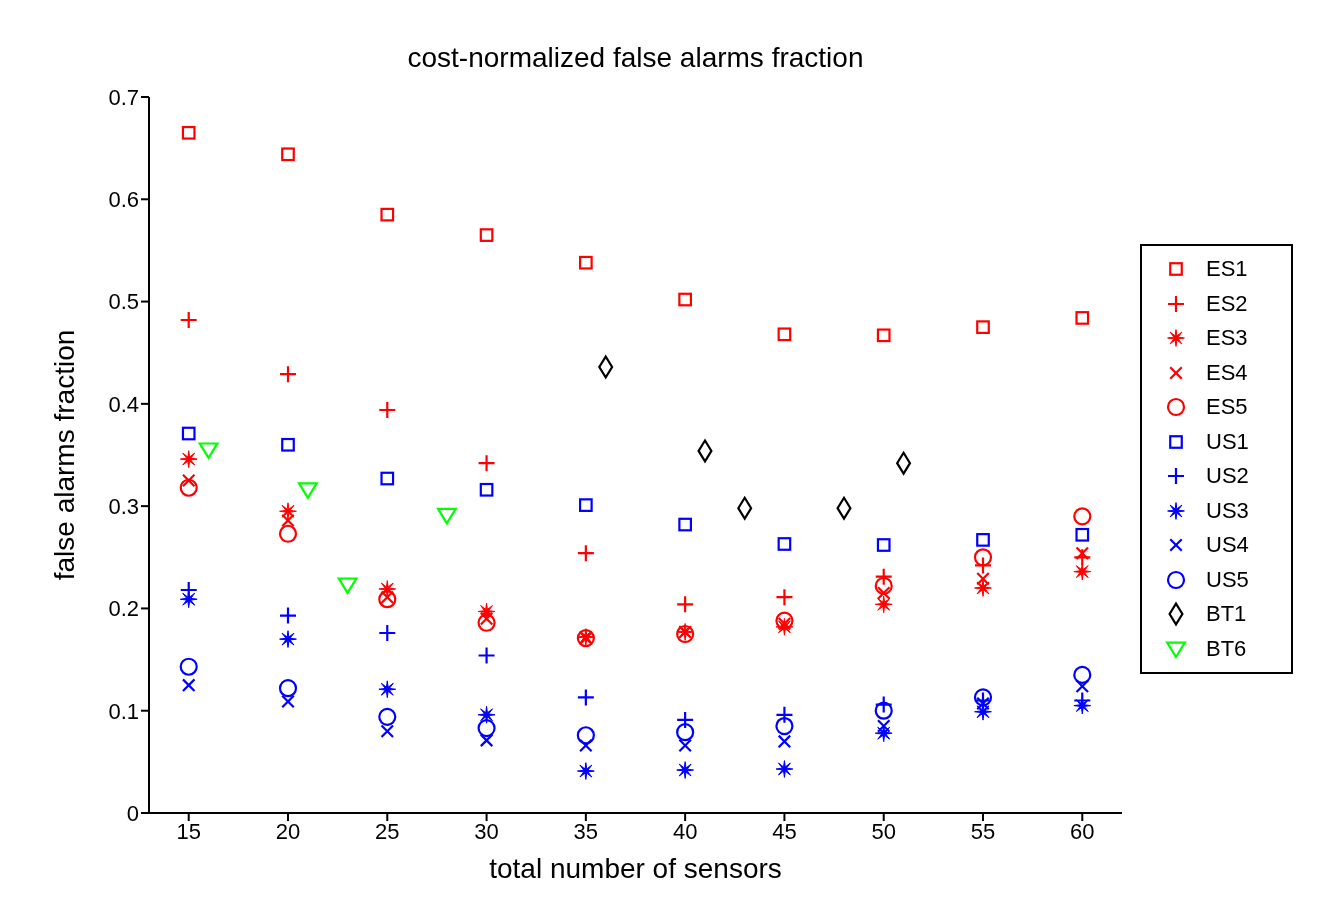  I want to click on x-tick-label: 15, so click(188, 831).